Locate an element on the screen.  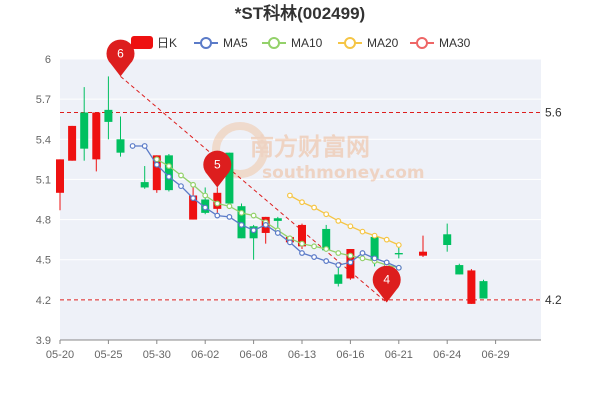
marker-pin-label: 6 is located at coordinates (120, 53).